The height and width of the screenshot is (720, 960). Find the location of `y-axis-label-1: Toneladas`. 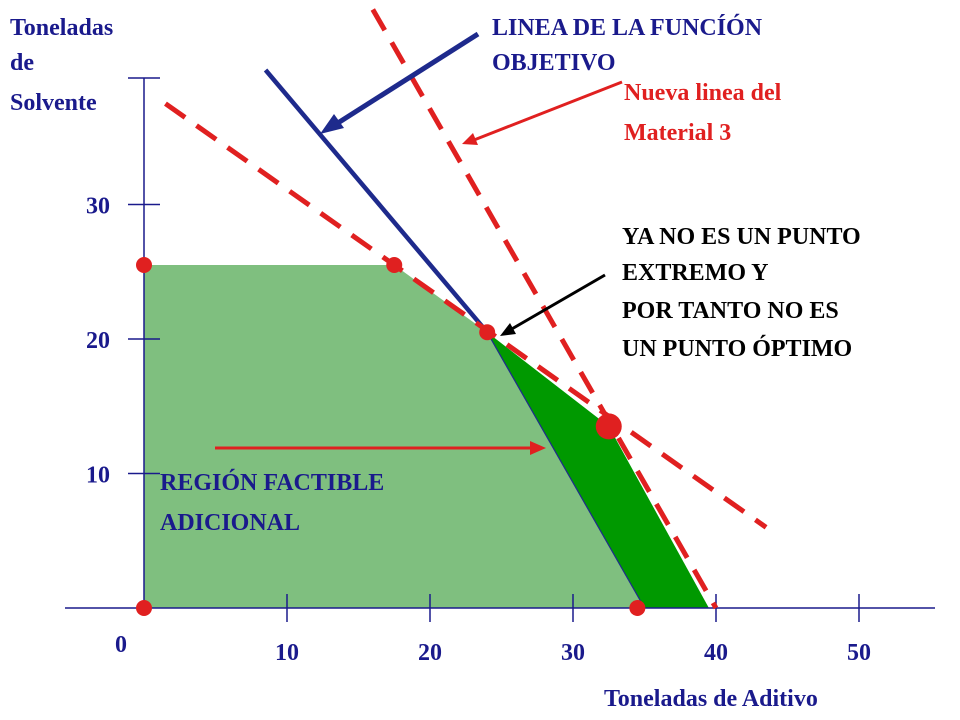

y-axis-label-1: Toneladas is located at coordinates (61, 28).